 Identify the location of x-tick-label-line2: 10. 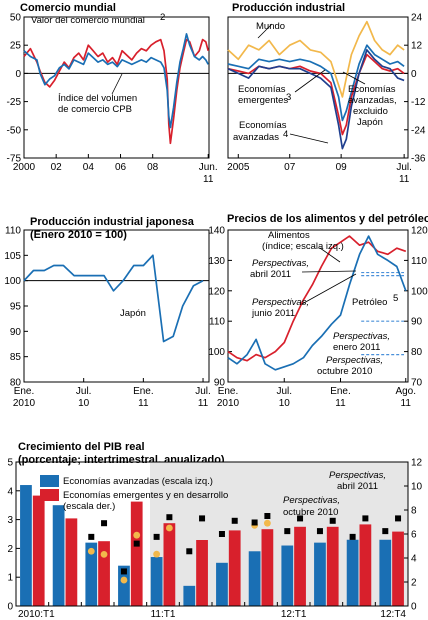
(84, 403).